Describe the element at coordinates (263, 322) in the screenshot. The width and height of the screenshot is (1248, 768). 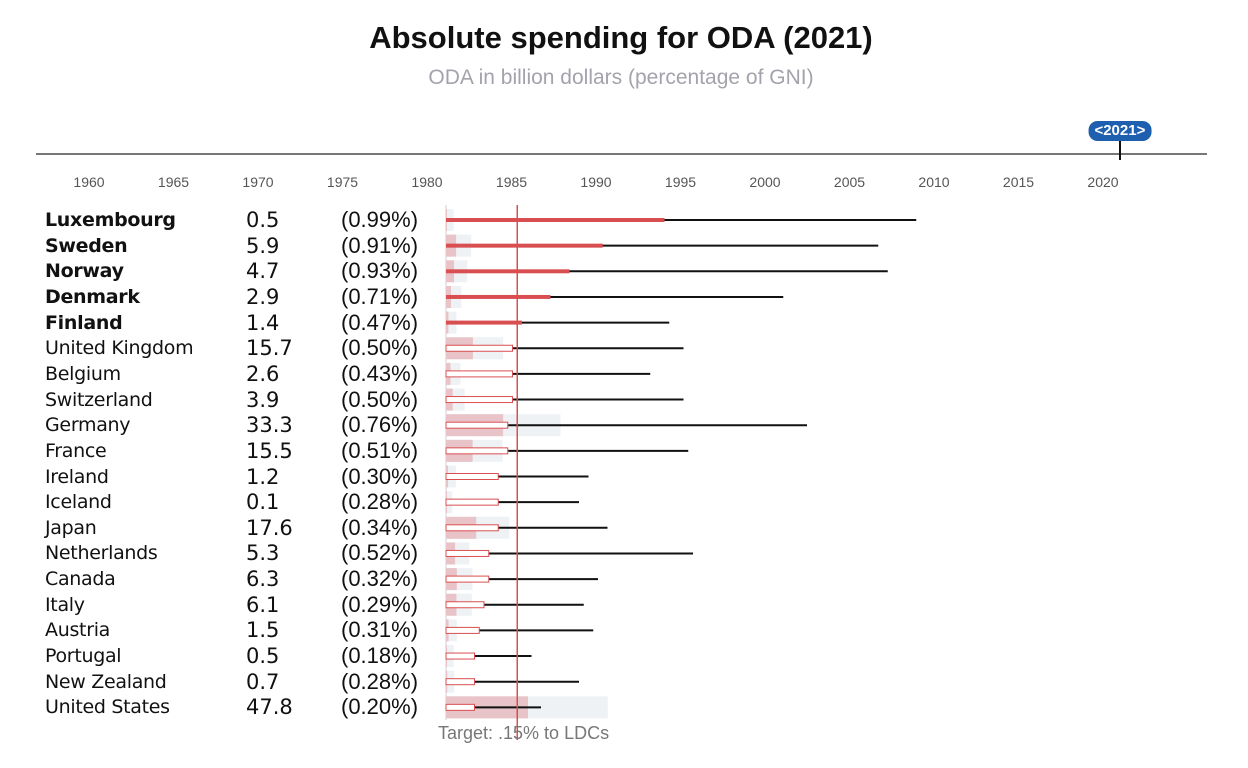
I see `oda-amount: 1.4` at that location.